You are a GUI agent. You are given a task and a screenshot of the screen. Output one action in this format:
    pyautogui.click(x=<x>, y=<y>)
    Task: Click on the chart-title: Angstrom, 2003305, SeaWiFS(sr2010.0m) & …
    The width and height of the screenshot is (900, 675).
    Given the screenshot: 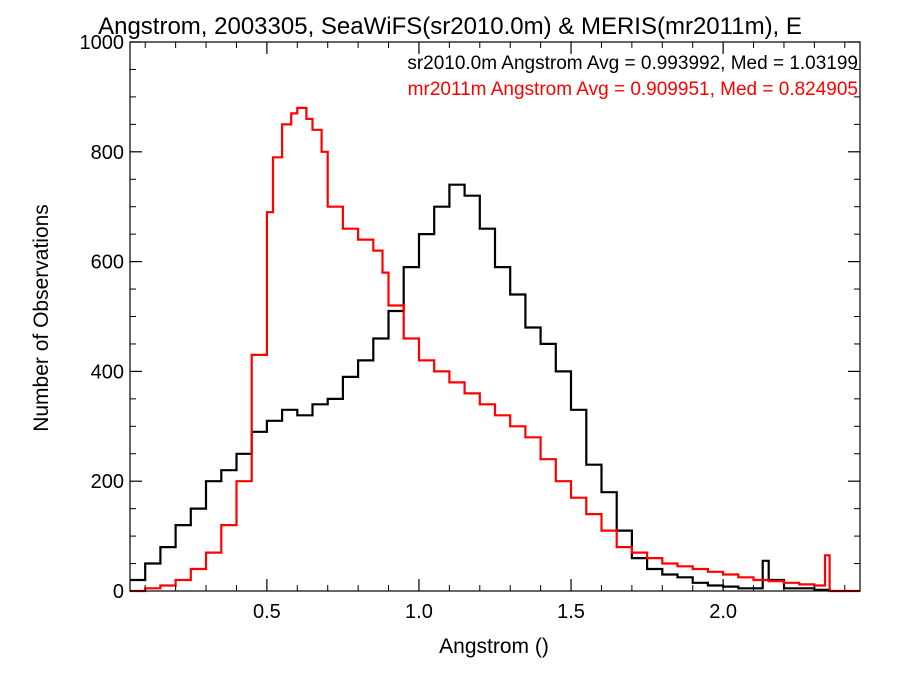 What is the action you would take?
    pyautogui.click(x=450, y=26)
    